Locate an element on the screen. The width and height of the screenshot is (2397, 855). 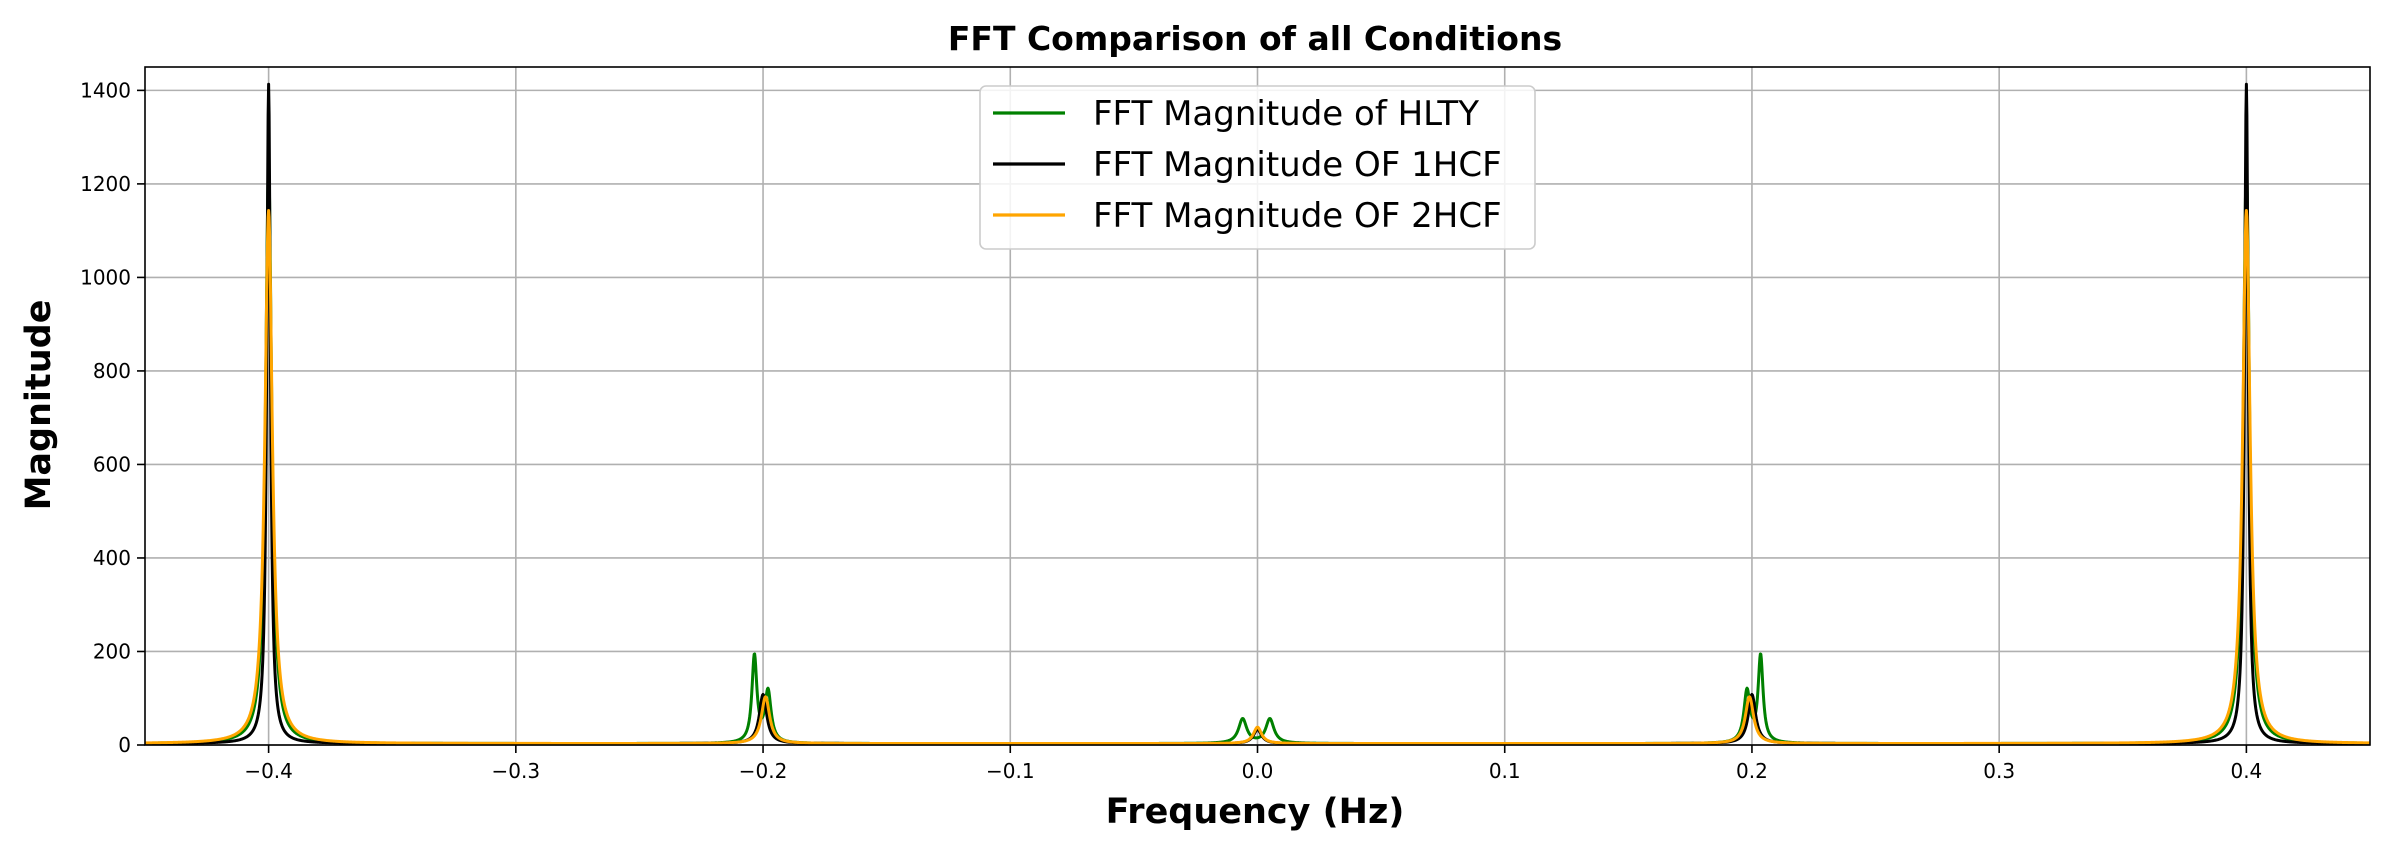
x-tick-label: −0.3 is located at coordinates (516, 771).